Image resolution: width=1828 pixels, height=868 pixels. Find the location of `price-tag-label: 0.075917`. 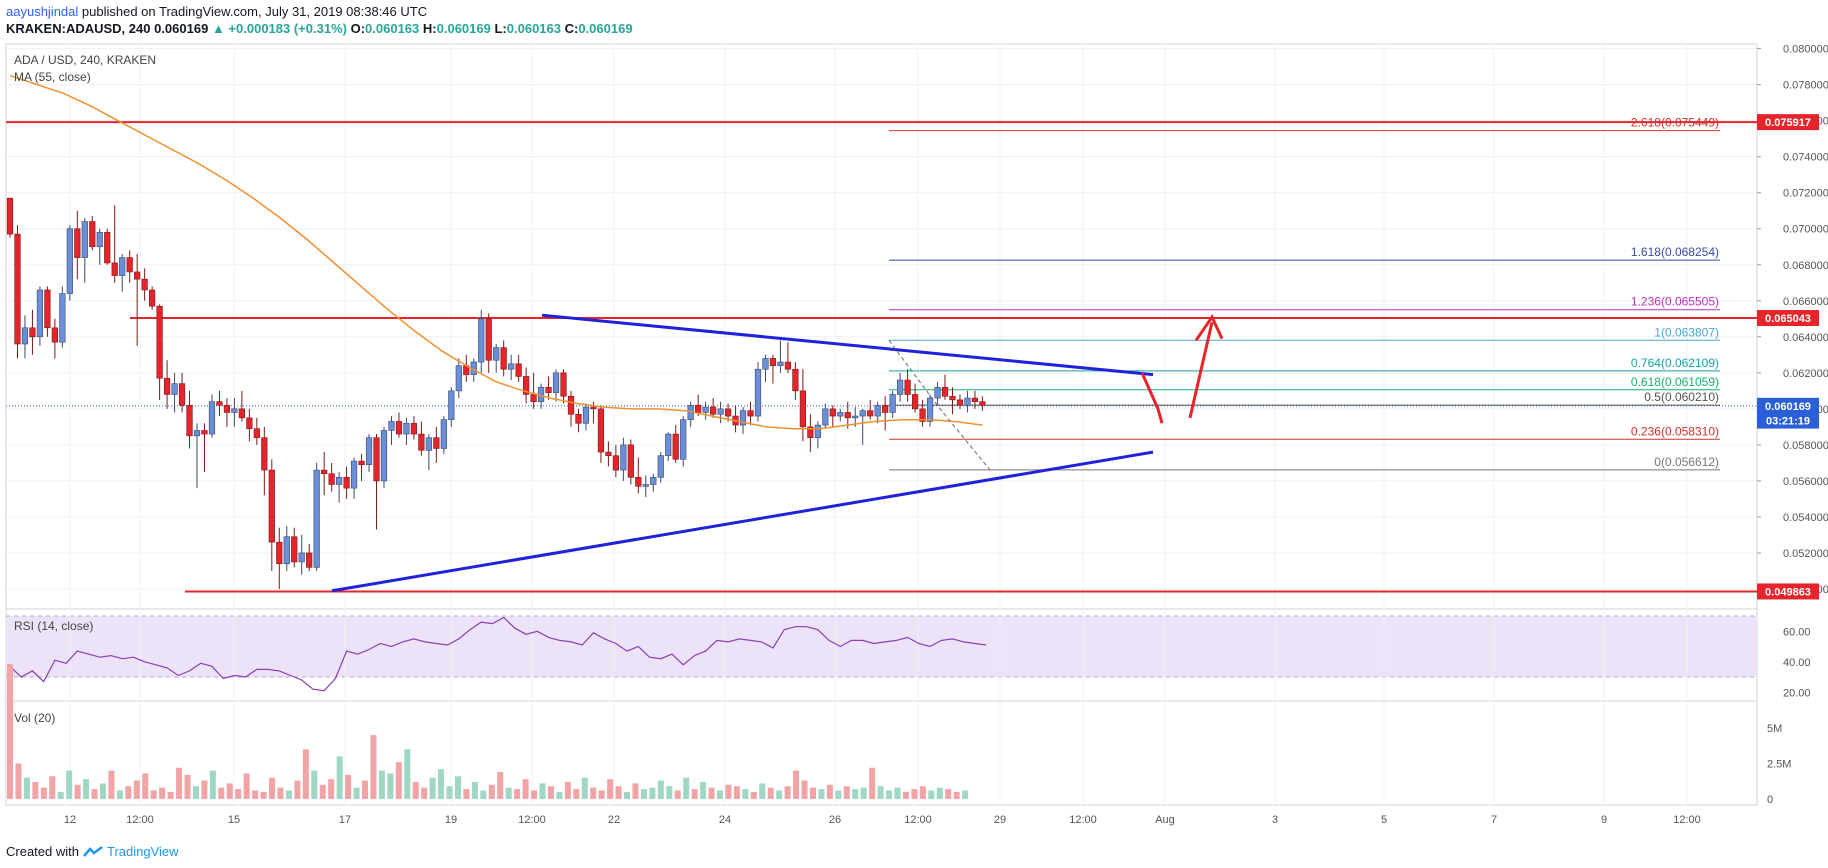

price-tag-label: 0.075917 is located at coordinates (1788, 123).